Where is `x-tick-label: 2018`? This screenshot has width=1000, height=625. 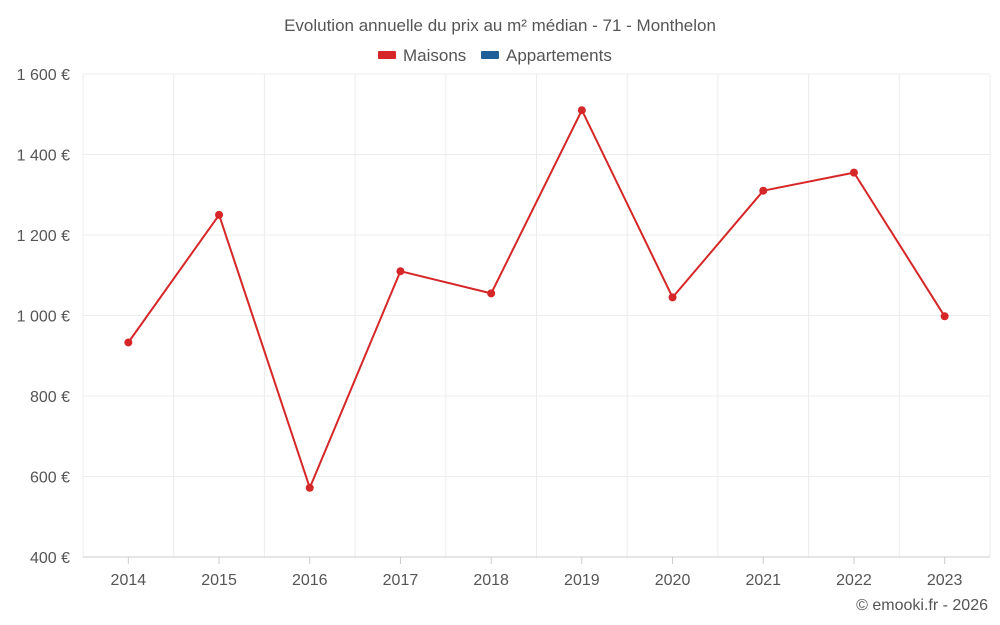
x-tick-label: 2018 is located at coordinates (491, 580).